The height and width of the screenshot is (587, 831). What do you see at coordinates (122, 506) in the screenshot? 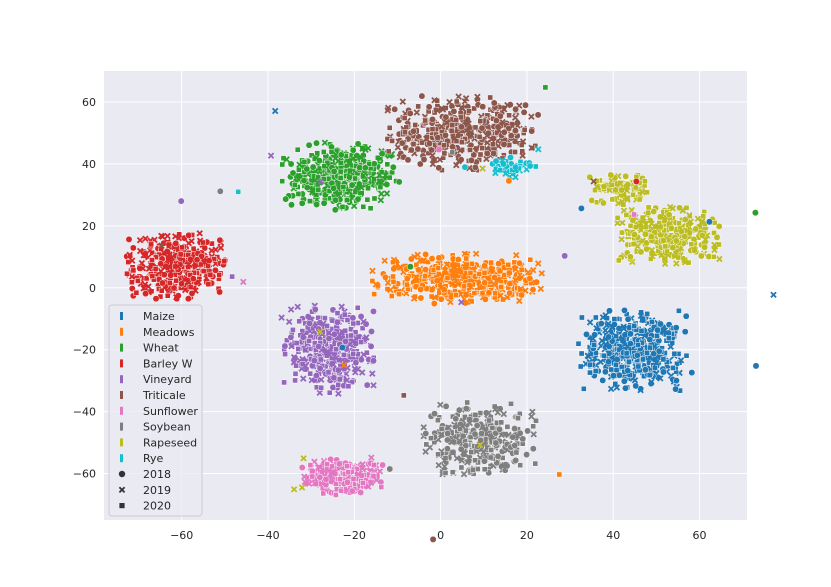
I see `legend-marker-square` at bounding box center [122, 506].